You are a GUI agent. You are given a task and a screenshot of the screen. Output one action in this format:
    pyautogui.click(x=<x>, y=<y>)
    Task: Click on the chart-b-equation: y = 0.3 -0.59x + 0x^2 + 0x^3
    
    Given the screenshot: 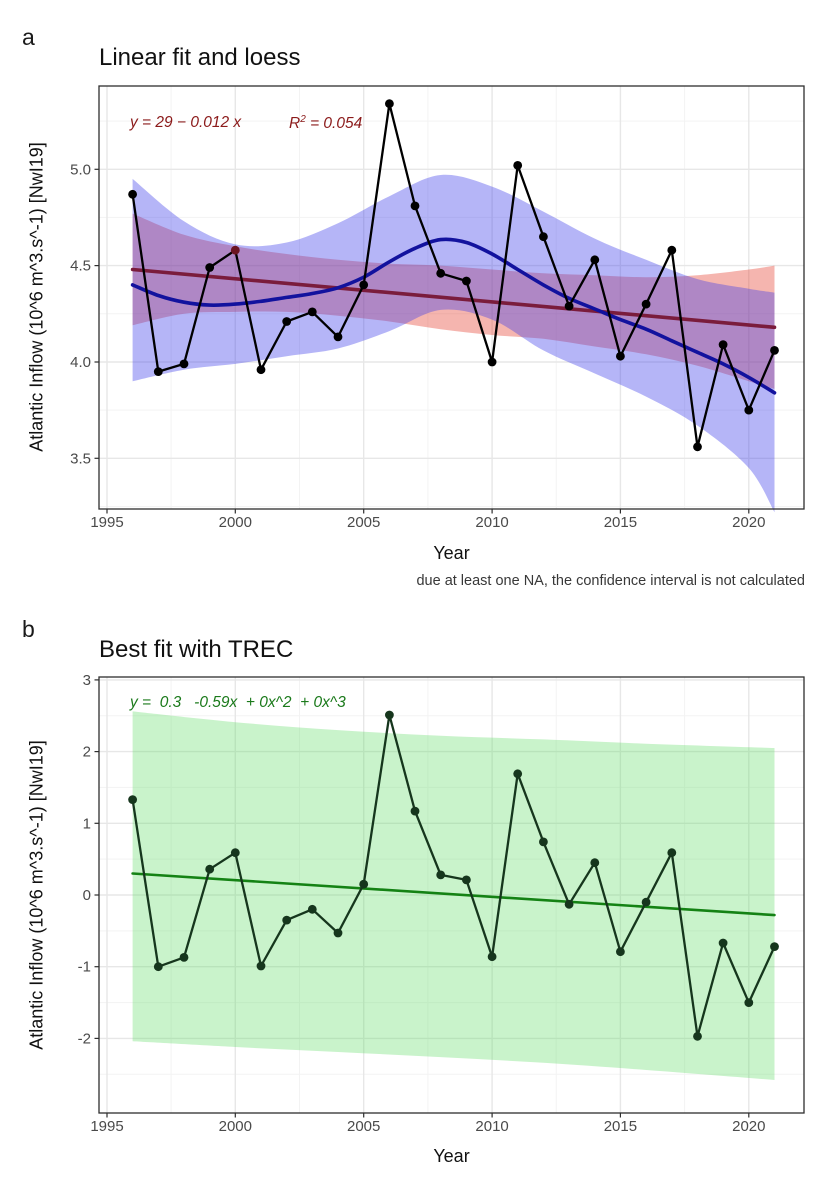 What is the action you would take?
    pyautogui.click(x=238, y=702)
    